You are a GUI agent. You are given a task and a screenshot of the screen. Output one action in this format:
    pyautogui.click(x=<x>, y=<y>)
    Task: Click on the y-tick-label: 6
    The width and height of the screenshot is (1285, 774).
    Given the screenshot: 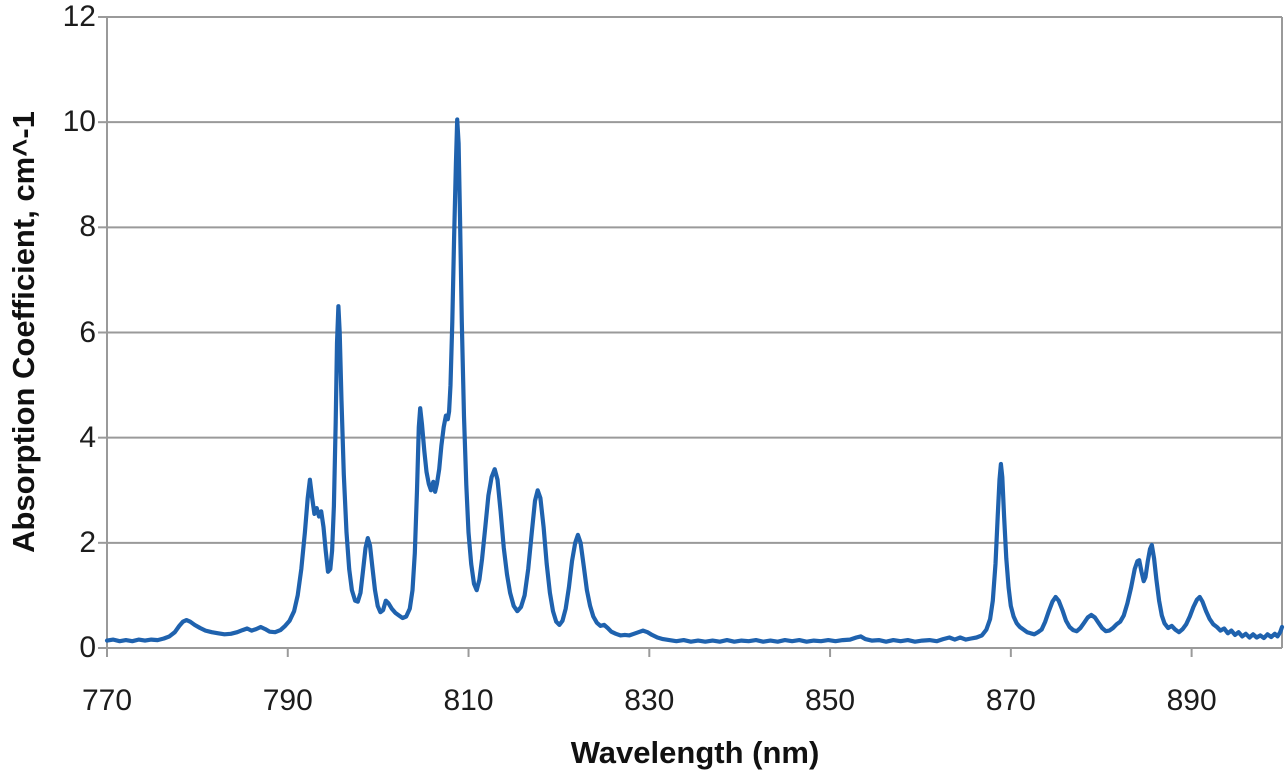 What is the action you would take?
    pyautogui.click(x=87, y=332)
    